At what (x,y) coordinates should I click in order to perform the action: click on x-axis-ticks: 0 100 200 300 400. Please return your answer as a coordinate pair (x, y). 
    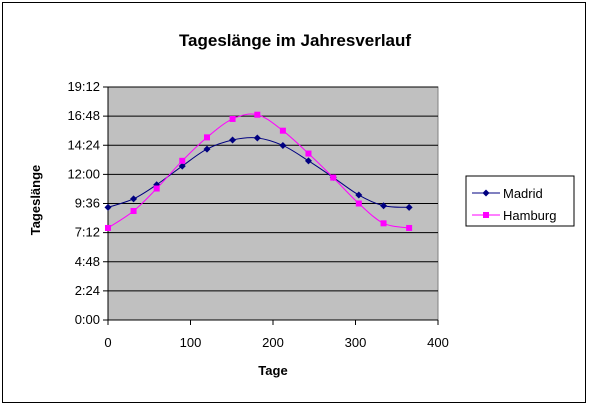
    Looking at the image, I should click on (276, 335).